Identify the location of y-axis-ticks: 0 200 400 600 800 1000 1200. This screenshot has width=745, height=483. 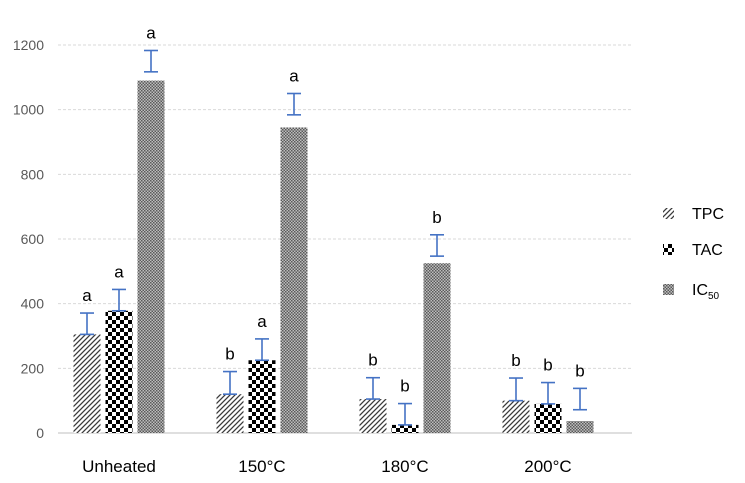
(28, 239).